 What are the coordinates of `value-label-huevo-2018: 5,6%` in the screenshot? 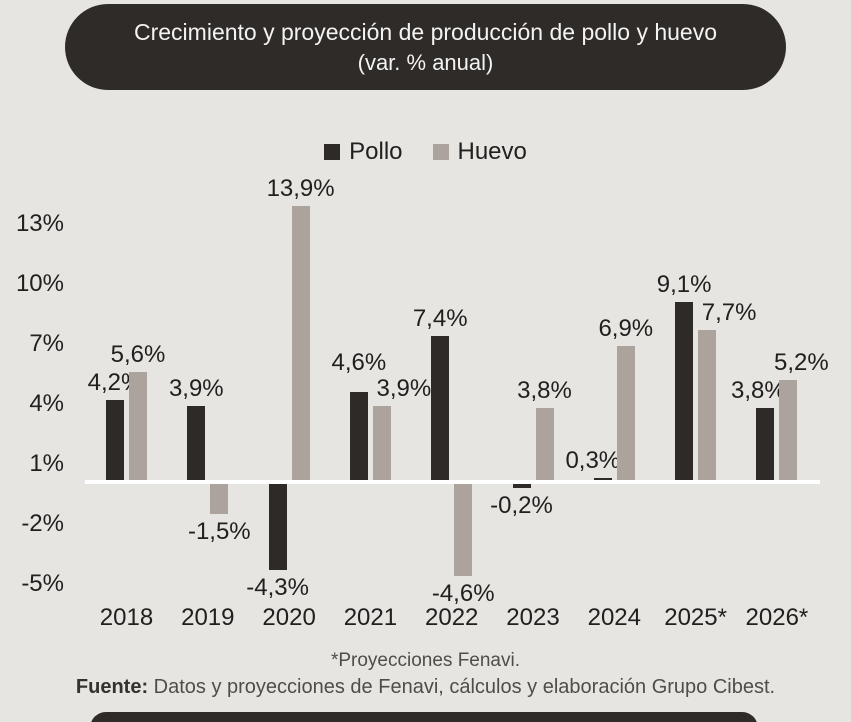 It's located at (138, 354).